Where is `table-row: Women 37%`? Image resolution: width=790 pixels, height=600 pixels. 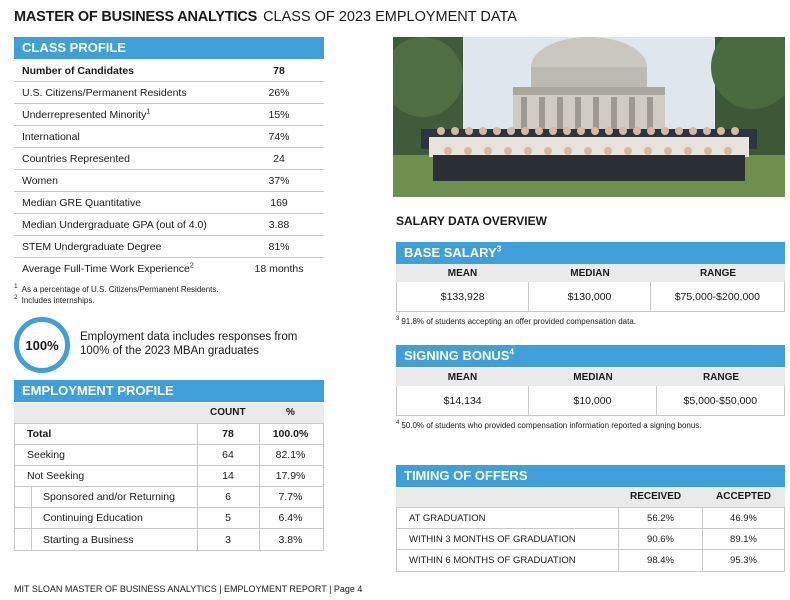 table-row: Women 37% is located at coordinates (169, 181).